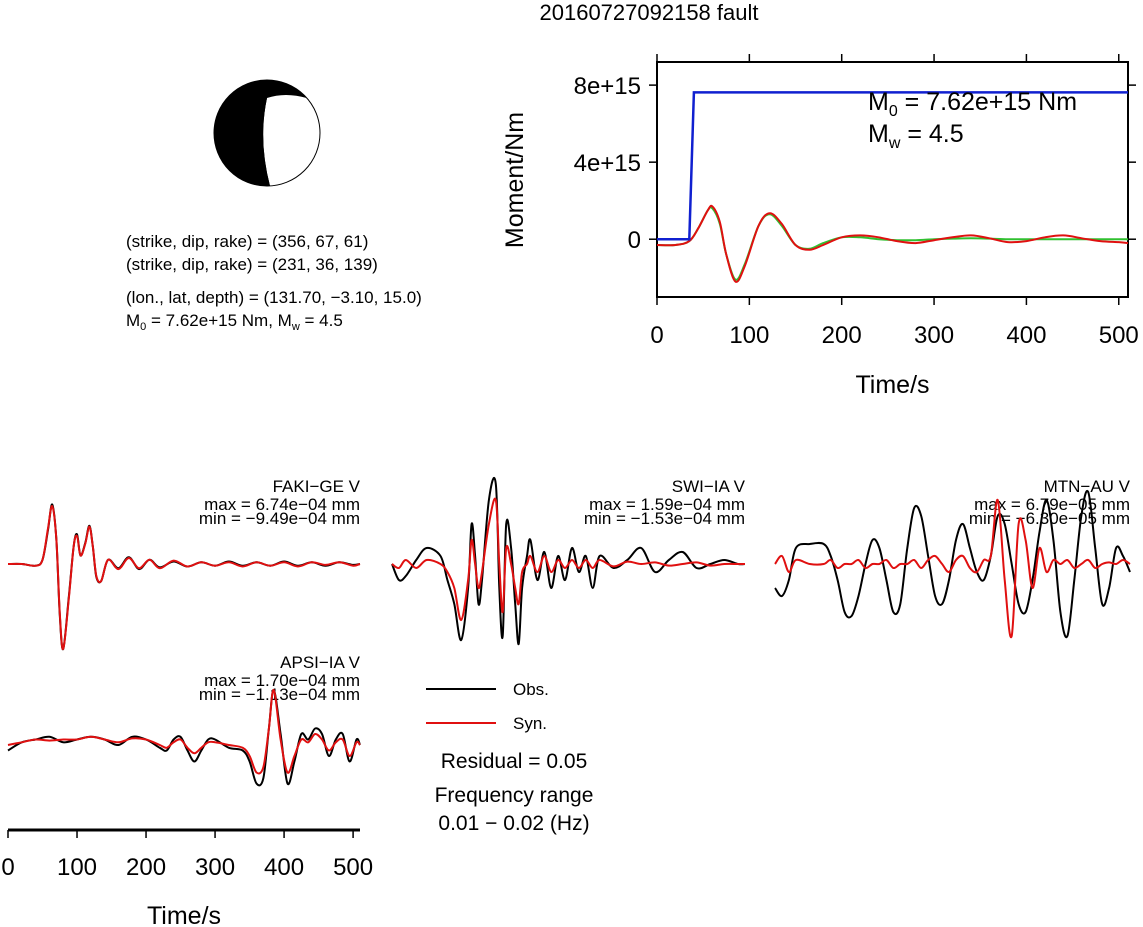 This screenshot has height=927, width=1143. Describe the element at coordinates (215, 867) in the screenshot. I see `time-axis-tick-label: 300` at that location.